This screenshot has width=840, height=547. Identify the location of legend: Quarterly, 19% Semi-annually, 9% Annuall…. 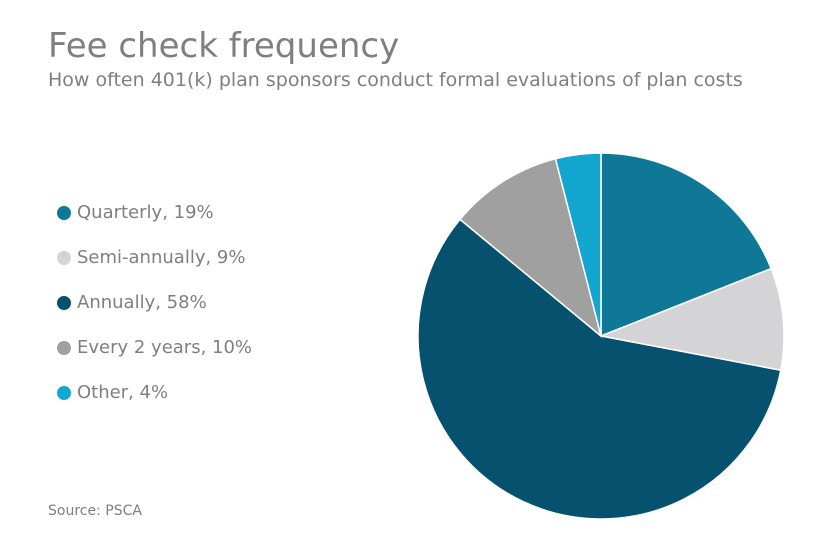
(154, 302).